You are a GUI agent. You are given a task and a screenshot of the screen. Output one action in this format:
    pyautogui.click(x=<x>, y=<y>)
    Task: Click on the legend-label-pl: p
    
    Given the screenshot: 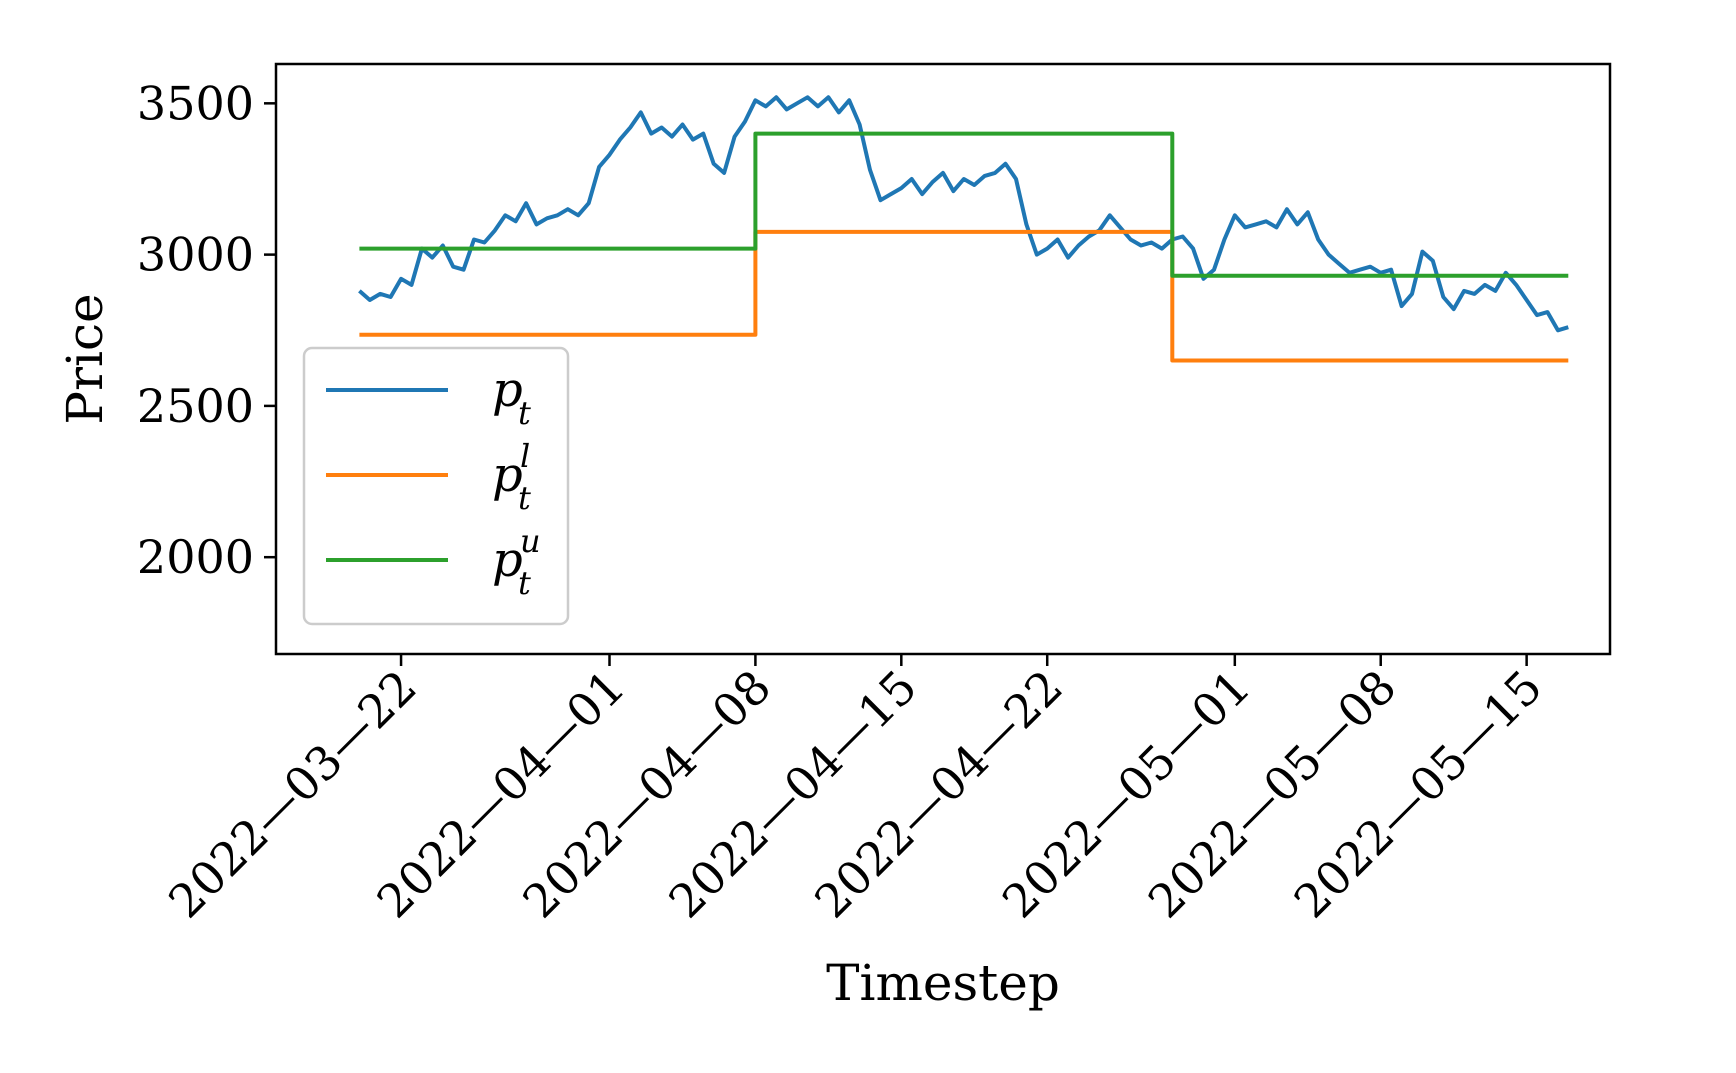 What is the action you would take?
    pyautogui.click(x=507, y=475)
    